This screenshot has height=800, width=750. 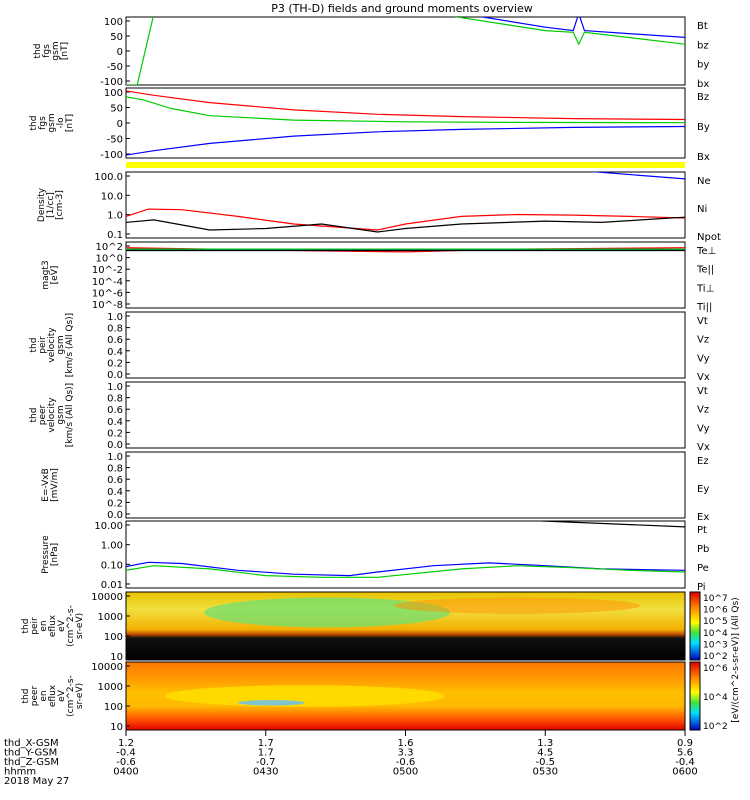 What do you see at coordinates (637, 176) in the screenshot?
I see `series-Npot` at bounding box center [637, 176].